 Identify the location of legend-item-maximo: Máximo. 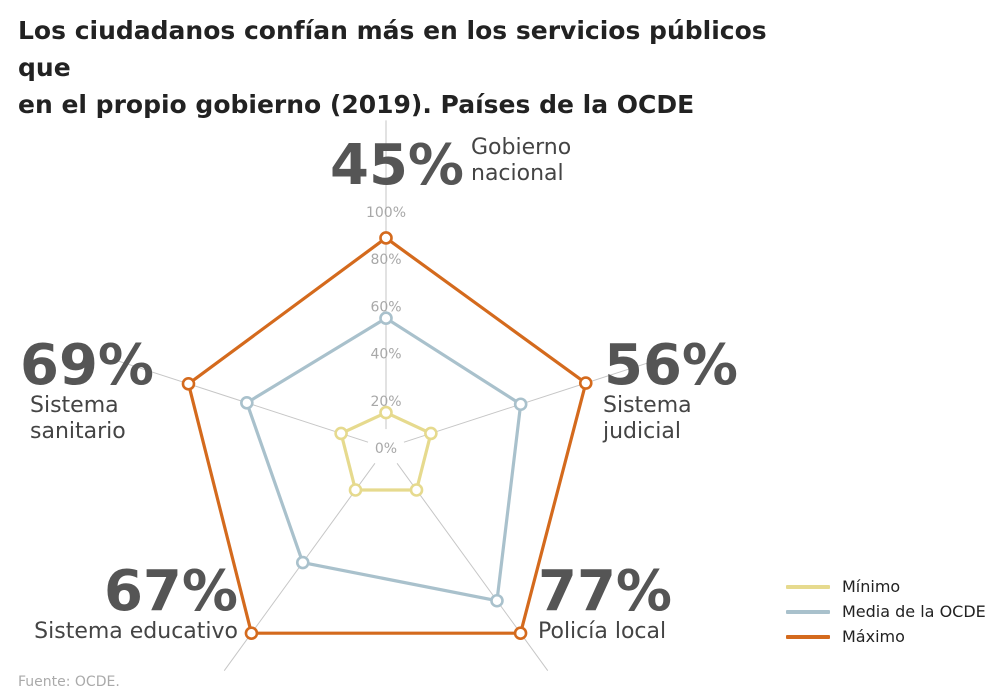
(886, 636).